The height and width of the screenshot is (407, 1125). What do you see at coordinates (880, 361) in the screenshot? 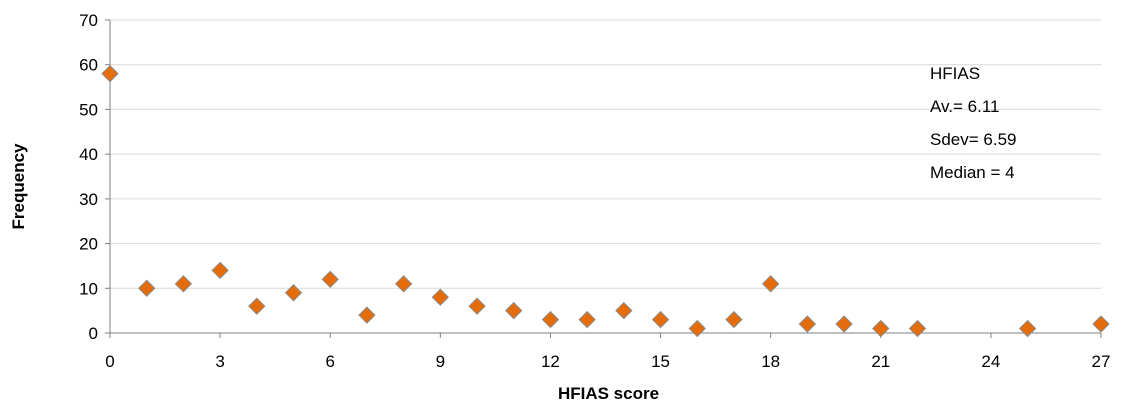
I see `x-tick-label-21: 21` at bounding box center [880, 361].